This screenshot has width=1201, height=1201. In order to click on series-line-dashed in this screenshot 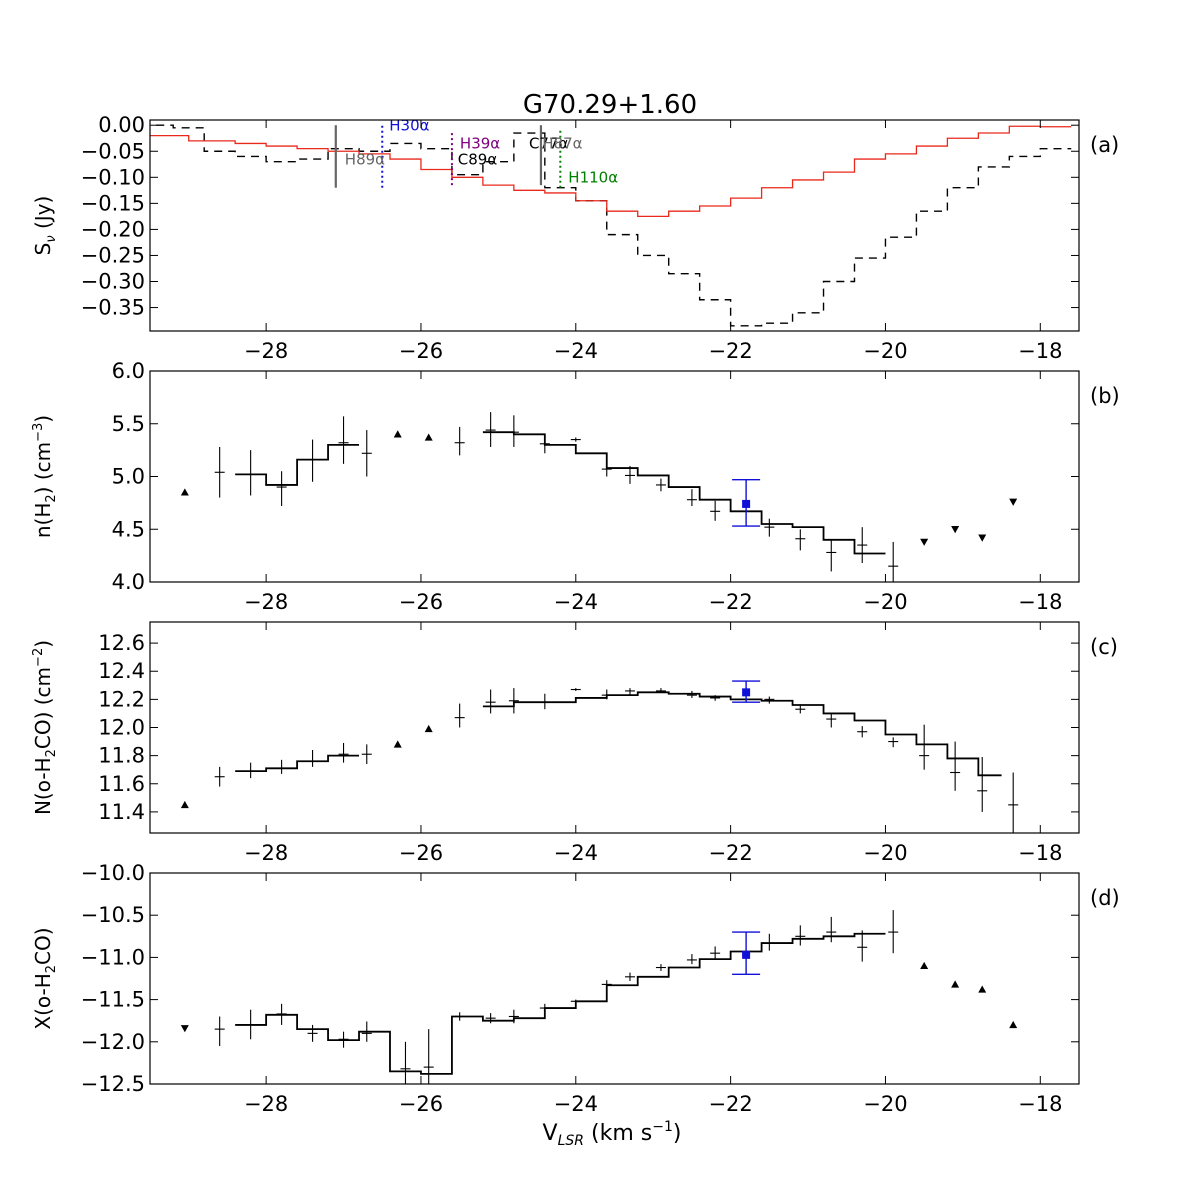, I will do `click(611, 225)`.